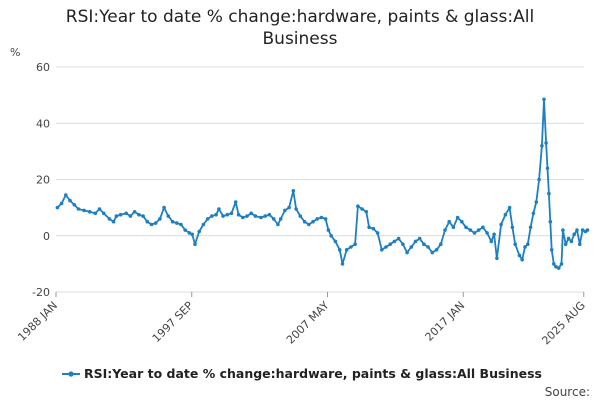 The width and height of the screenshot is (600, 400). I want to click on source-label: Source:, so click(567, 392).